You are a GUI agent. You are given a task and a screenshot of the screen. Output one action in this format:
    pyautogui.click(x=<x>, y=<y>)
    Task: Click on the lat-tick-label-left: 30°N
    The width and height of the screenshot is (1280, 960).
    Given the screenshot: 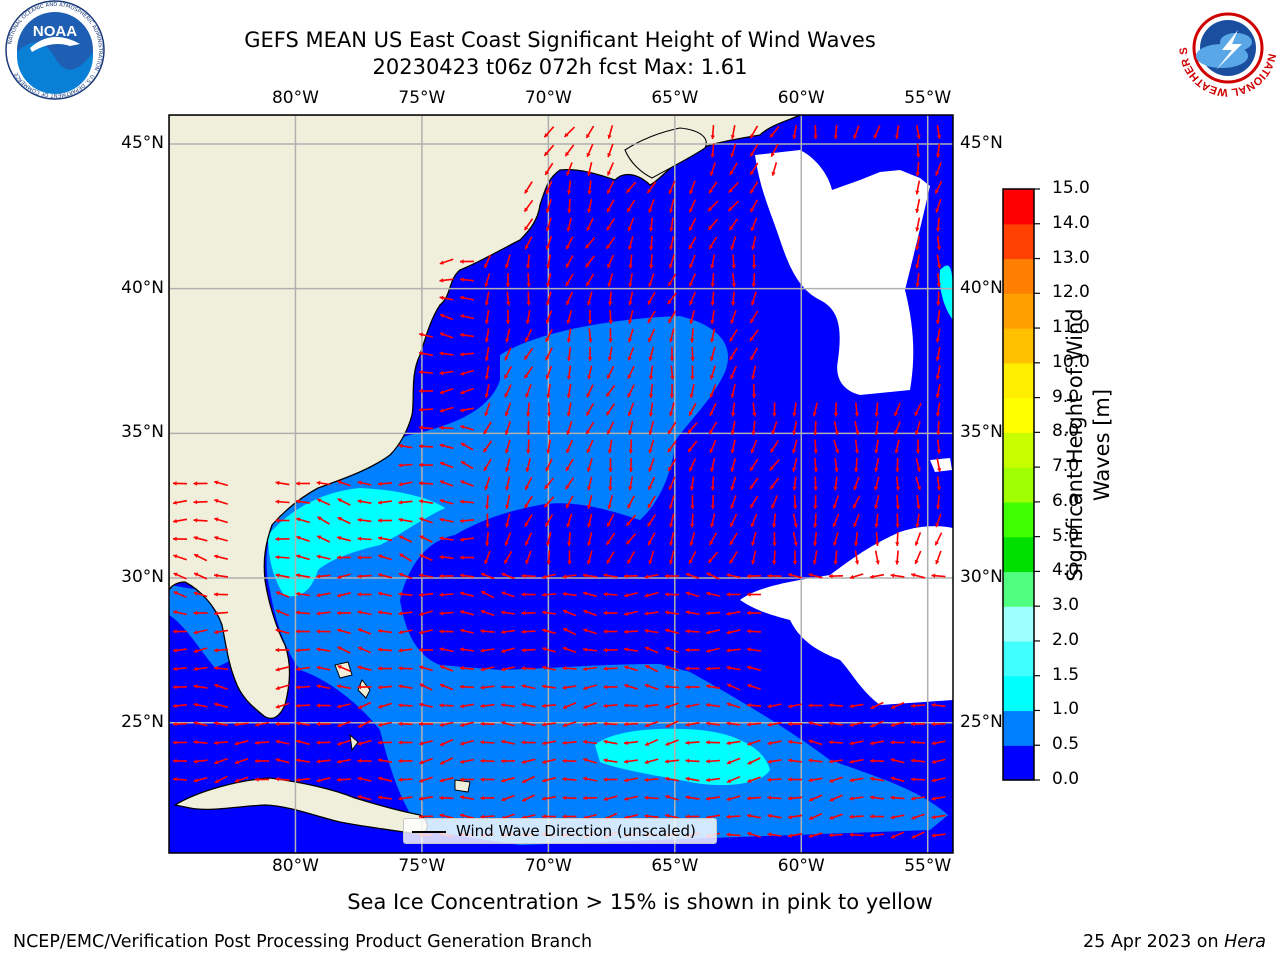 What is the action you would take?
    pyautogui.click(x=142, y=577)
    